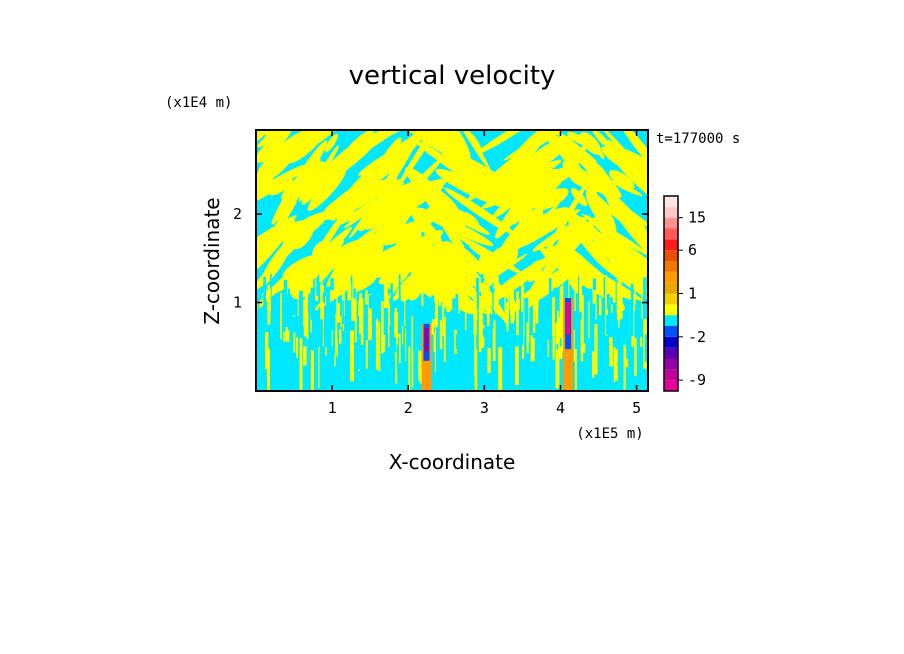 The image size is (904, 654). I want to click on x-tick-label: 5, so click(636, 408).